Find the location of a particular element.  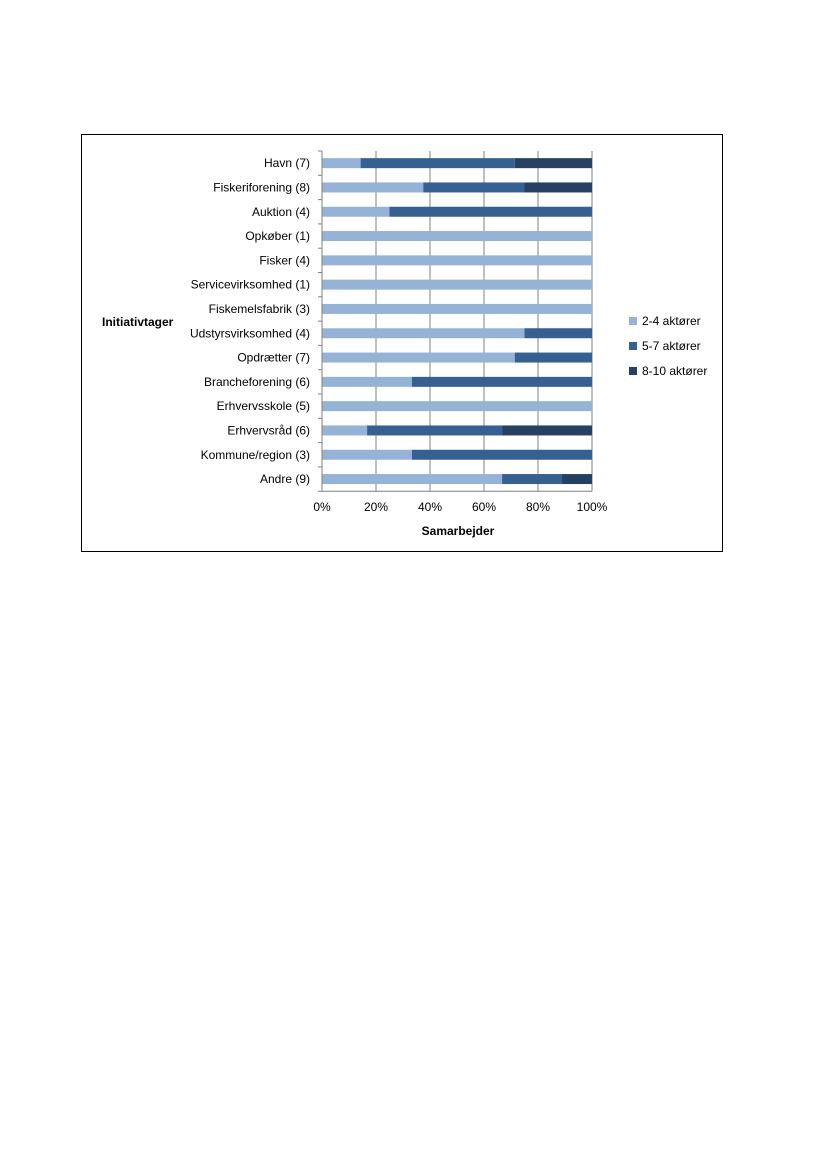

category-label: Havn (7) is located at coordinates (287, 163).